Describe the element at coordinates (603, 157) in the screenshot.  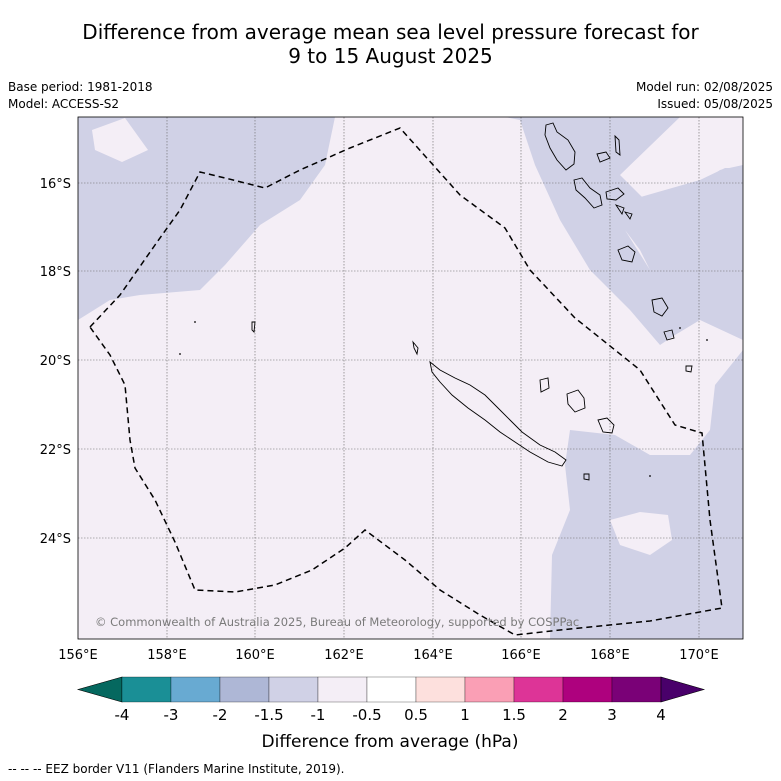
I see `vanuatu-ambae` at that location.